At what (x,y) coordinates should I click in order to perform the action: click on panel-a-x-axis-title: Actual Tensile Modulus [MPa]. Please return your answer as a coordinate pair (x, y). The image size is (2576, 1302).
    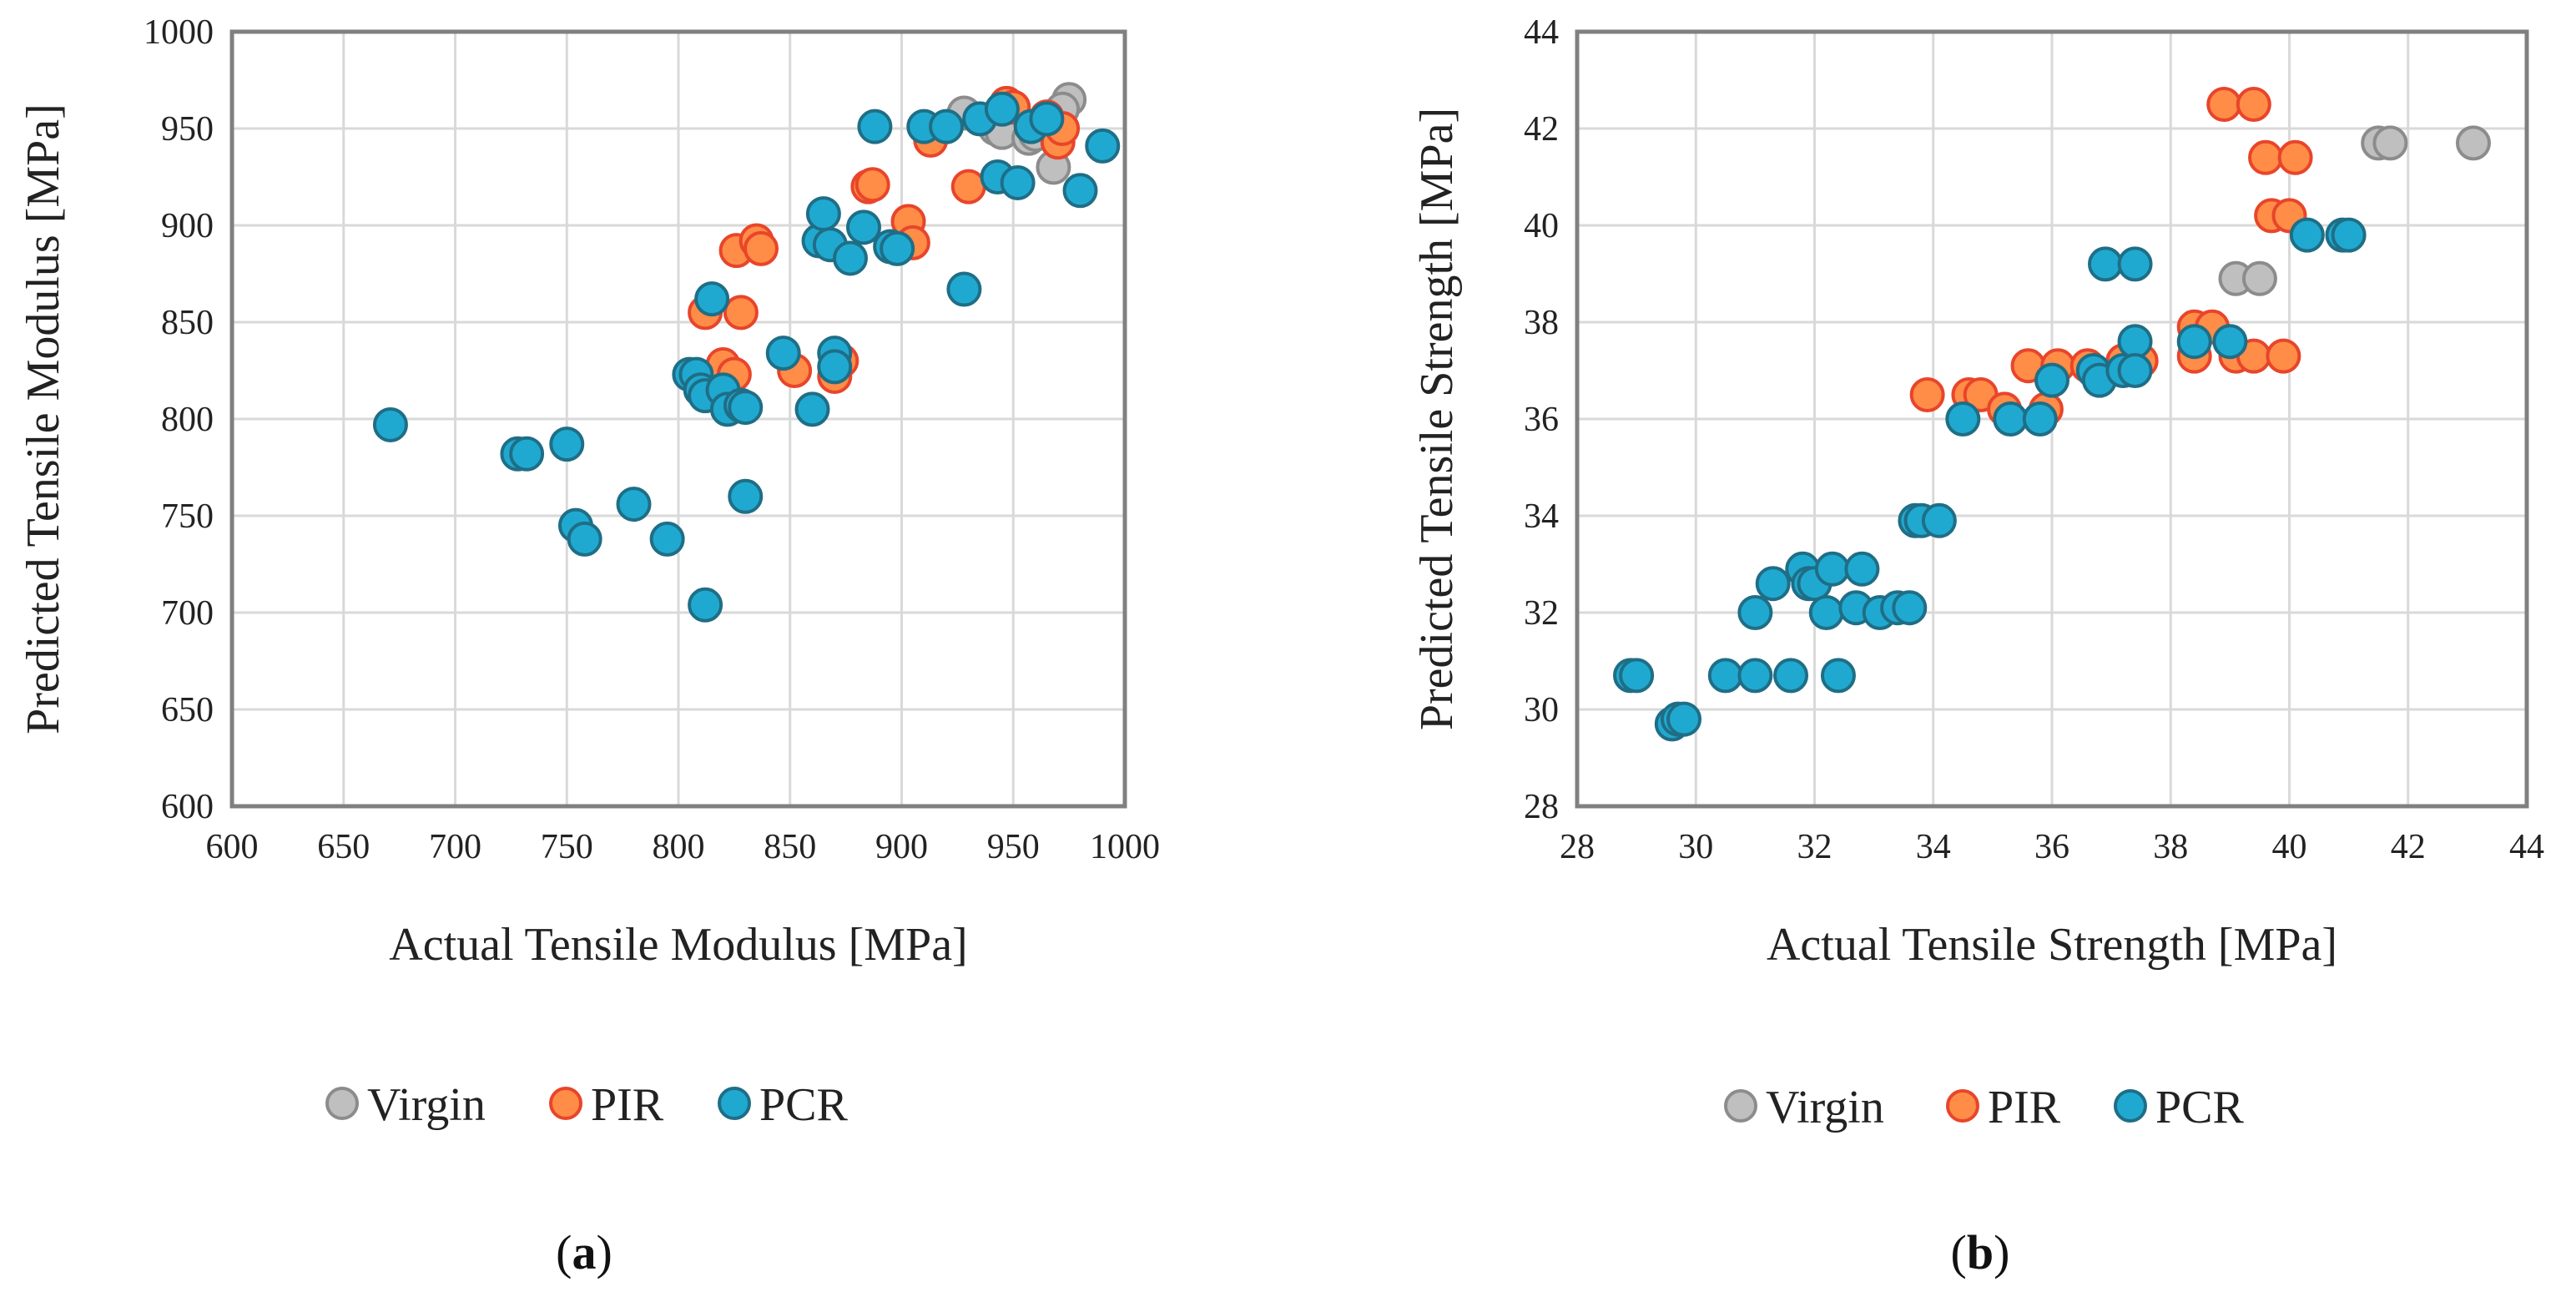
    Looking at the image, I should click on (678, 945).